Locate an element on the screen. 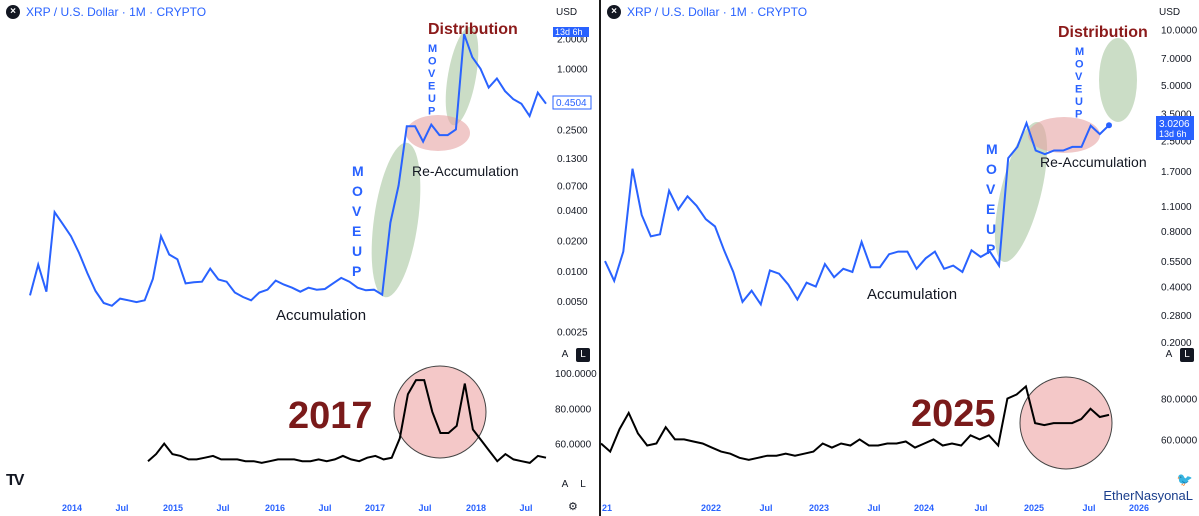 The height and width of the screenshot is (516, 1199). y-tick-label: 5.0000 is located at coordinates (1176, 86).